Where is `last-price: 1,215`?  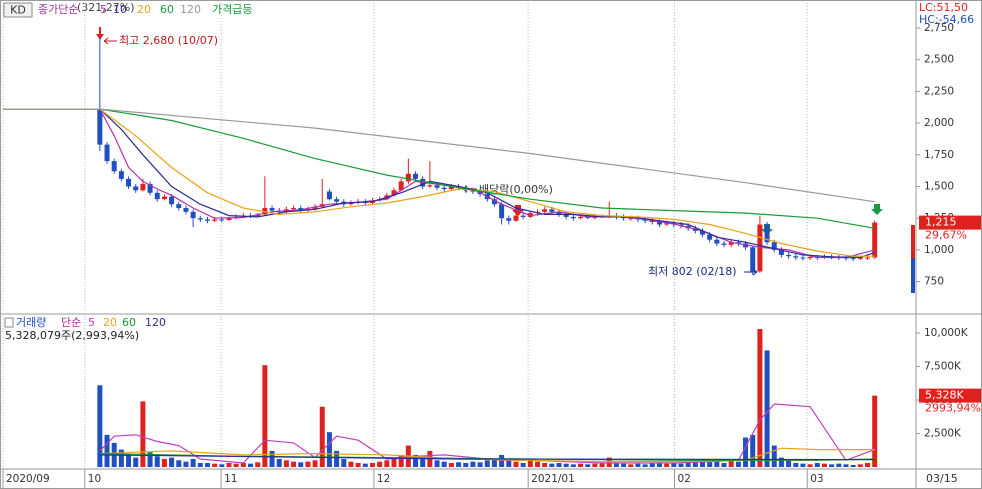 last-price: 1,215 is located at coordinates (941, 222).